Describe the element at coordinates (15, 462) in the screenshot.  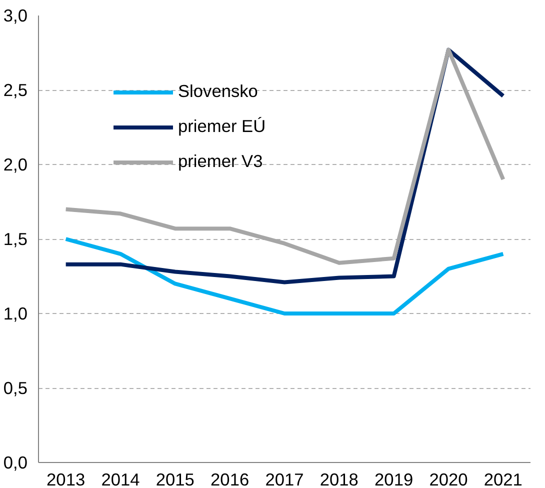
I see `y-tick-label: 0,0` at that location.